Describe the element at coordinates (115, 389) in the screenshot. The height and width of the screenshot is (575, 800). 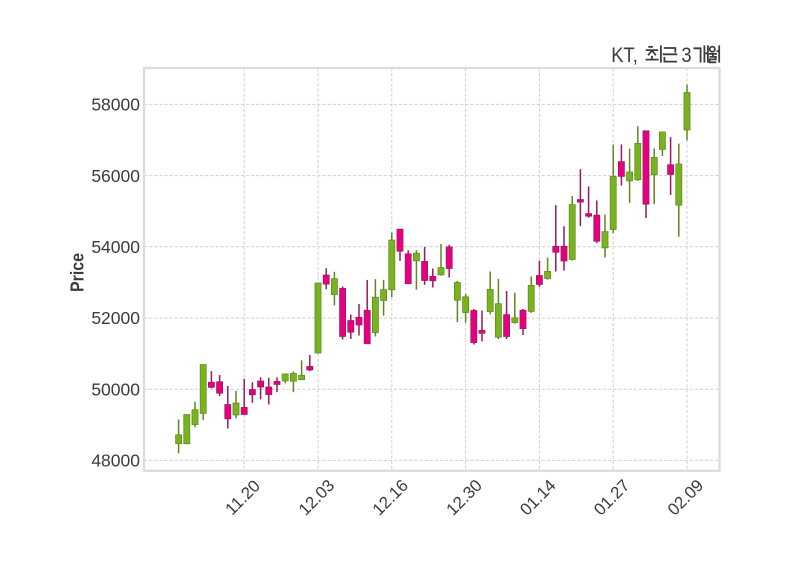
I see `svg-text: 50000` at that location.